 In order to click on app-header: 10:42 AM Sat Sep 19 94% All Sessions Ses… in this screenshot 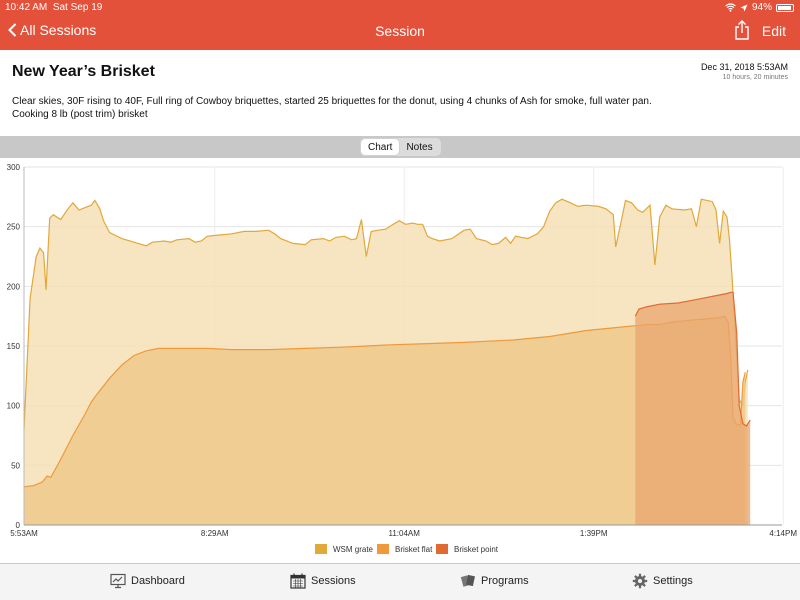, I will do `click(400, 25)`.